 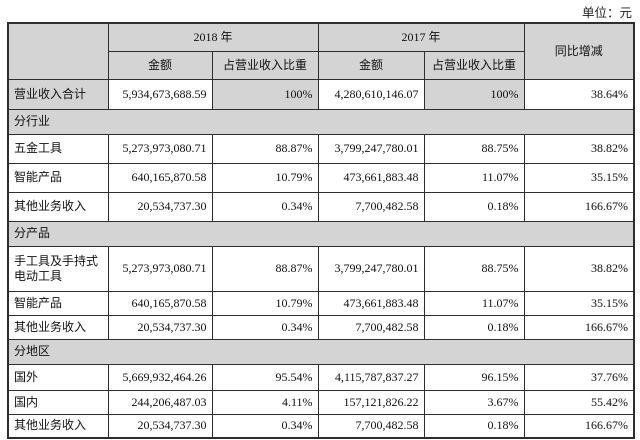 What do you see at coordinates (160, 94) in the screenshot?
I see `amount-2018-cell: 5,934,673,688.59` at bounding box center [160, 94].